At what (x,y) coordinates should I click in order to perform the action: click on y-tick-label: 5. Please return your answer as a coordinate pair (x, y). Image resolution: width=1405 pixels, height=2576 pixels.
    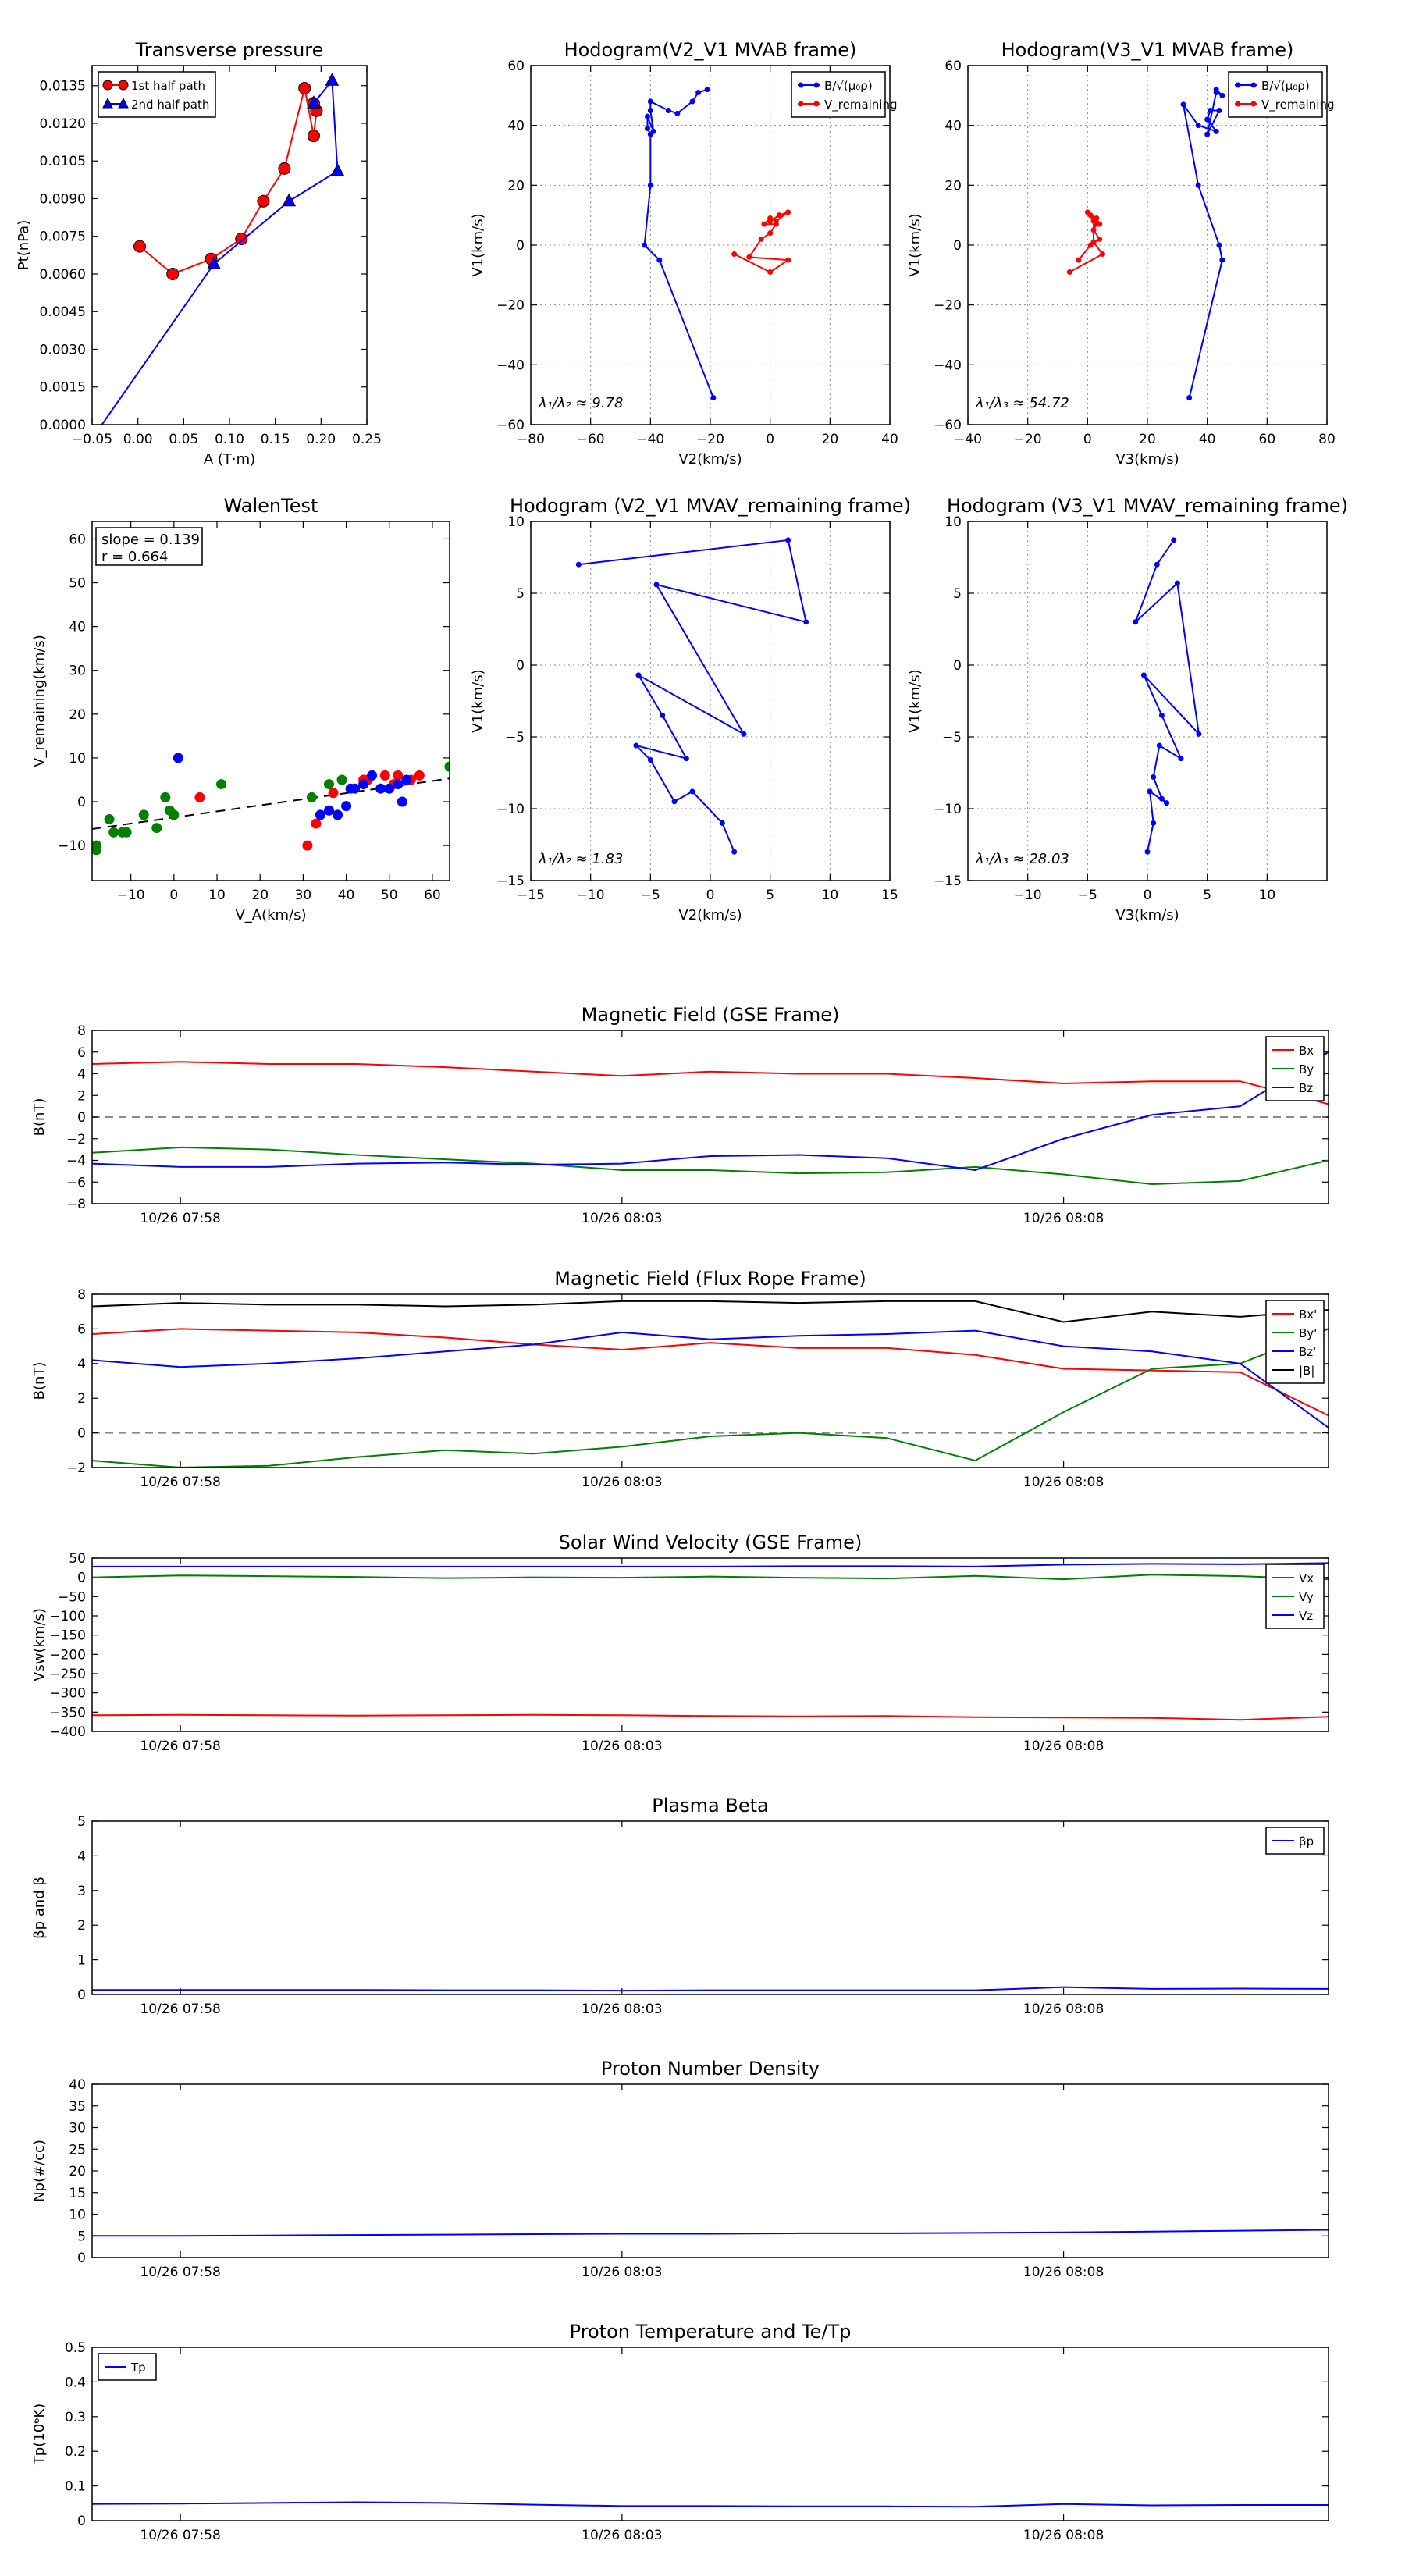
    Looking at the image, I should click on (81, 2236).